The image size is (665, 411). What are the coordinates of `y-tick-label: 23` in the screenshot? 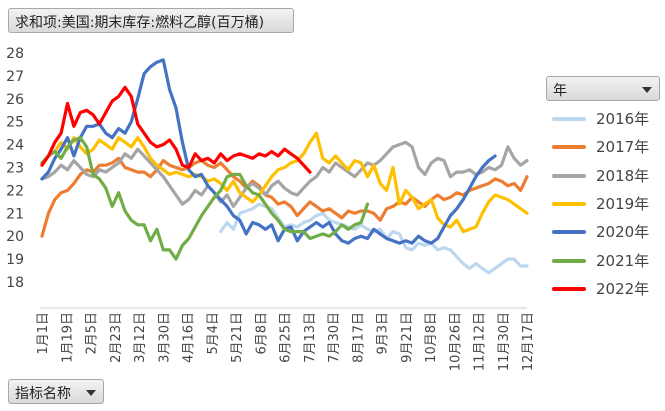 It's located at (15, 169).